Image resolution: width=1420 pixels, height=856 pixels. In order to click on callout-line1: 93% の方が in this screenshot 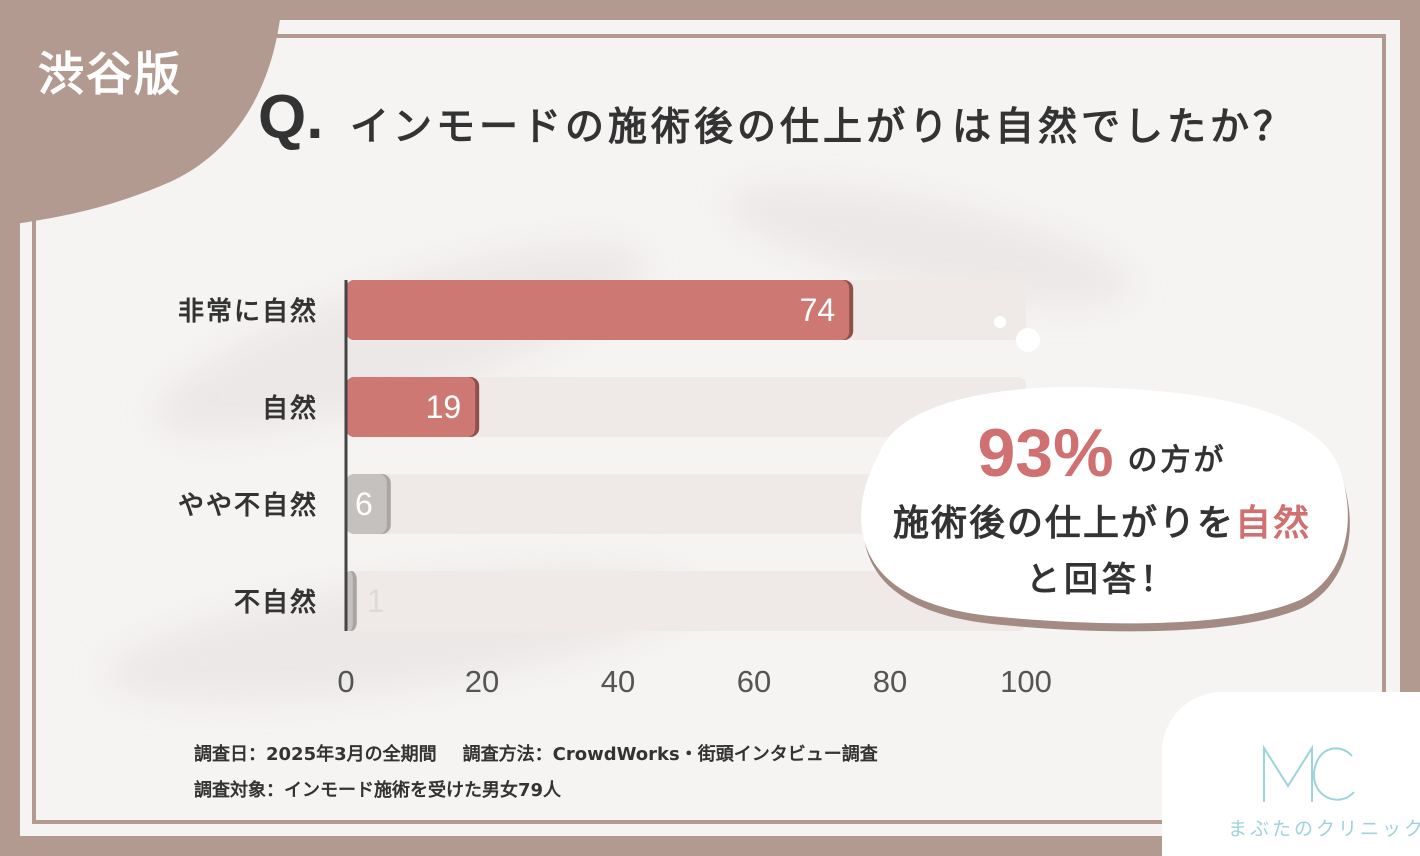, I will do `click(1102, 453)`.